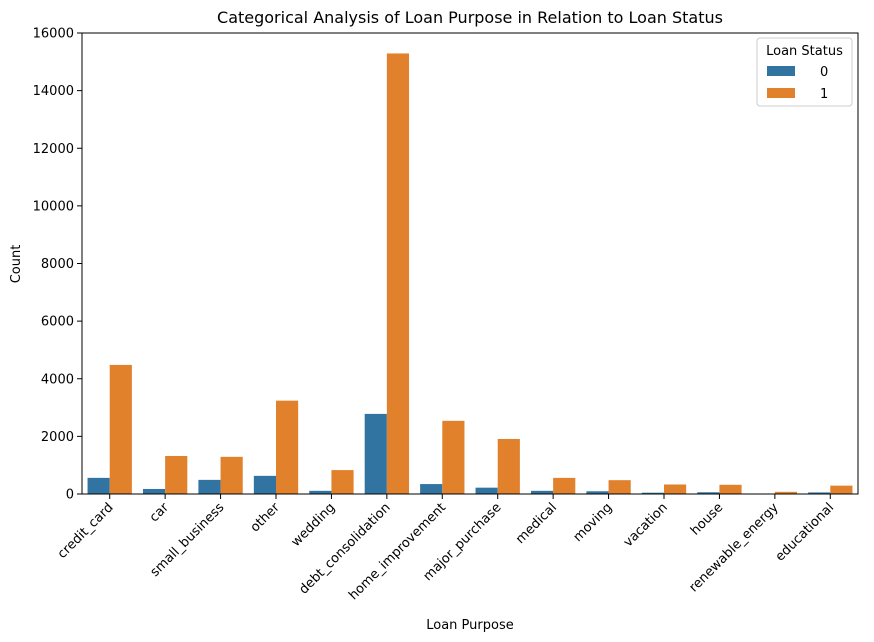 The image size is (874, 642). I want to click on y-tick-label: 10000, so click(53, 206).